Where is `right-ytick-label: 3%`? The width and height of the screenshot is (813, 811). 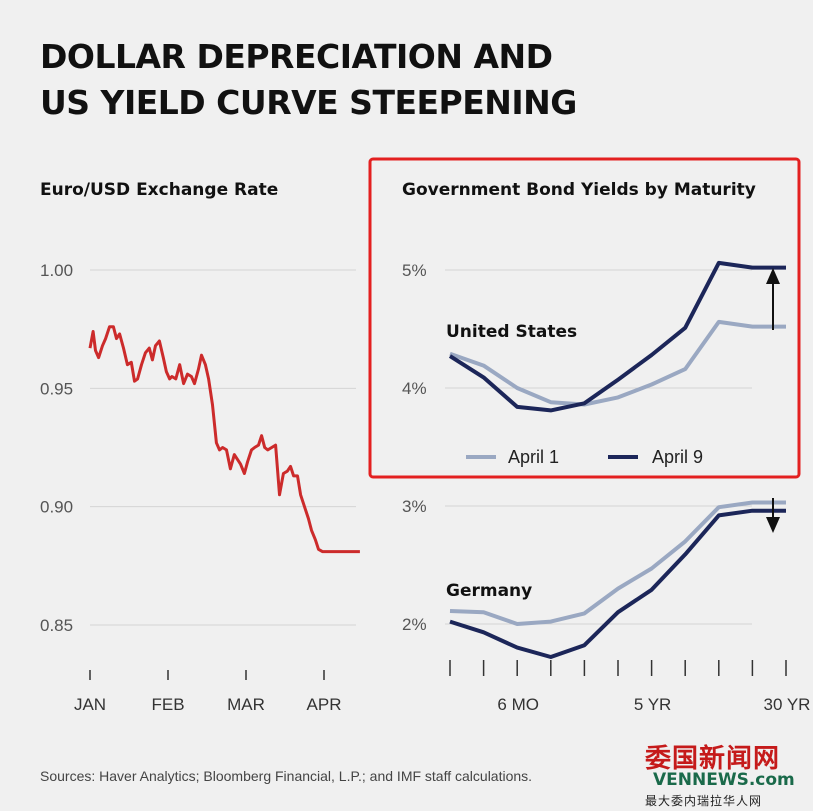 right-ytick-label: 3% is located at coordinates (414, 506).